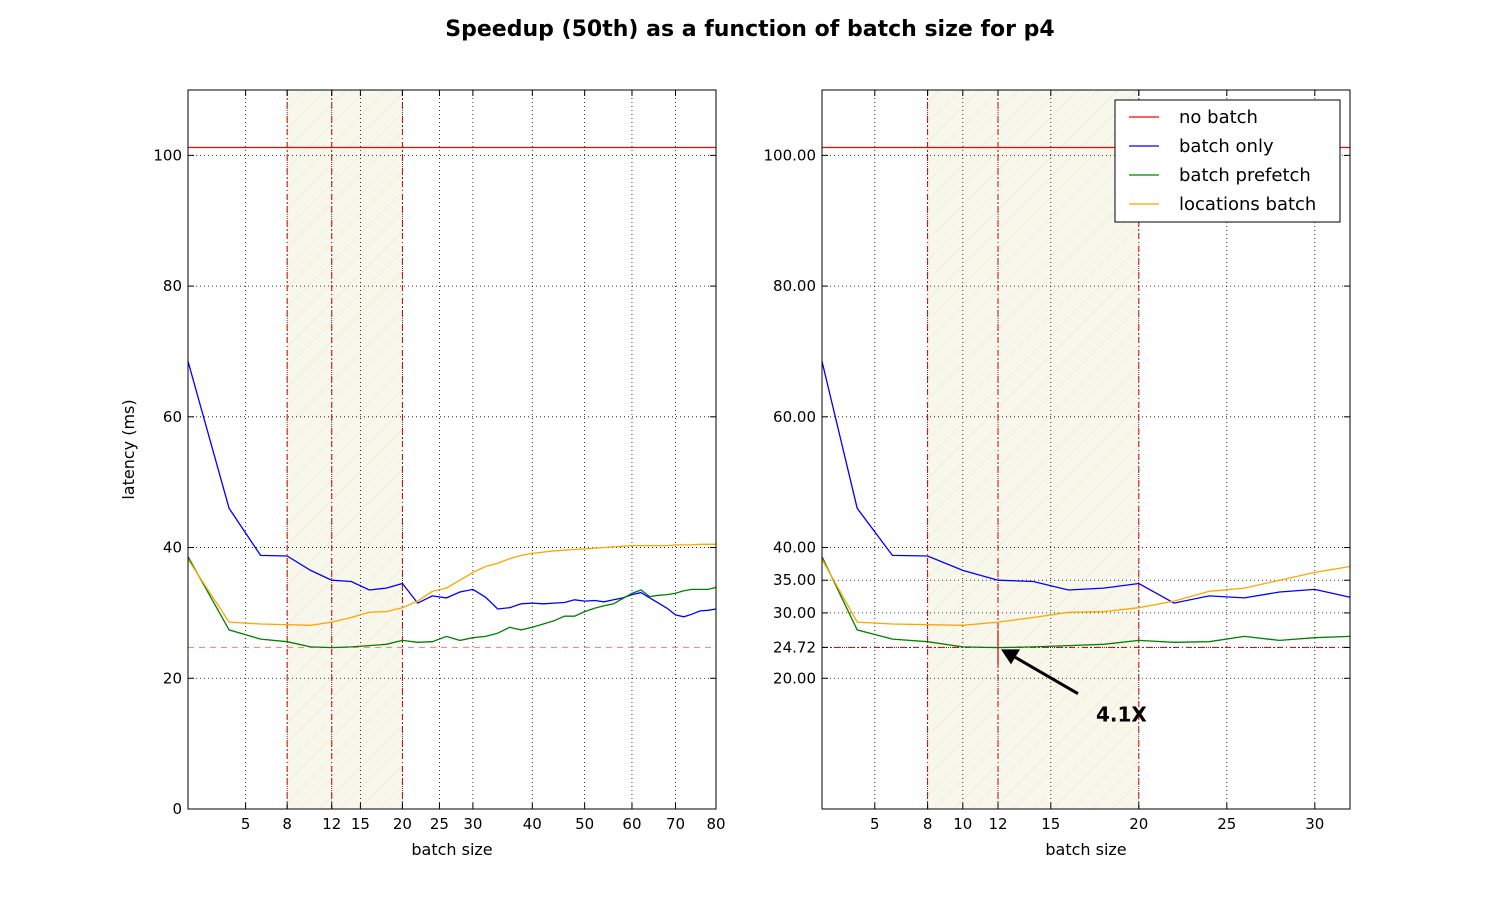 The height and width of the screenshot is (900, 1500). What do you see at coordinates (1226, 146) in the screenshot?
I see `legend-label: batch only` at bounding box center [1226, 146].